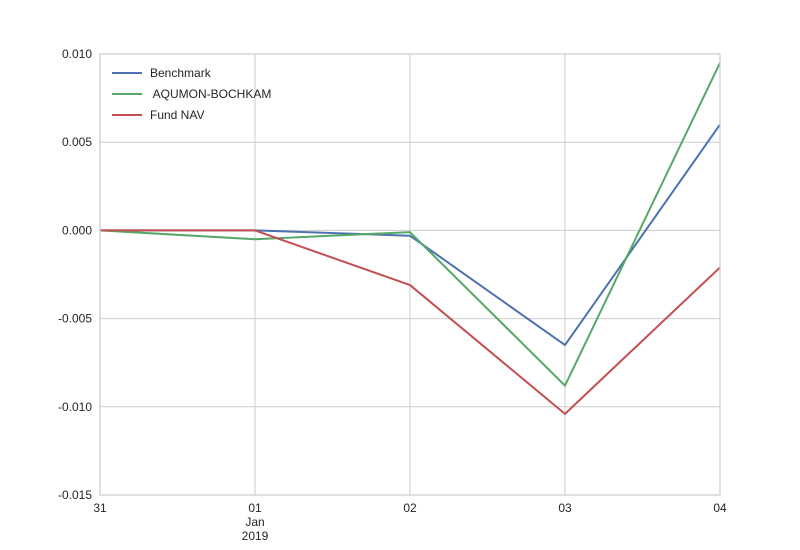  I want to click on legend: Benchmark AQUMON-BOCHKAM Fund NAV, so click(191, 94).